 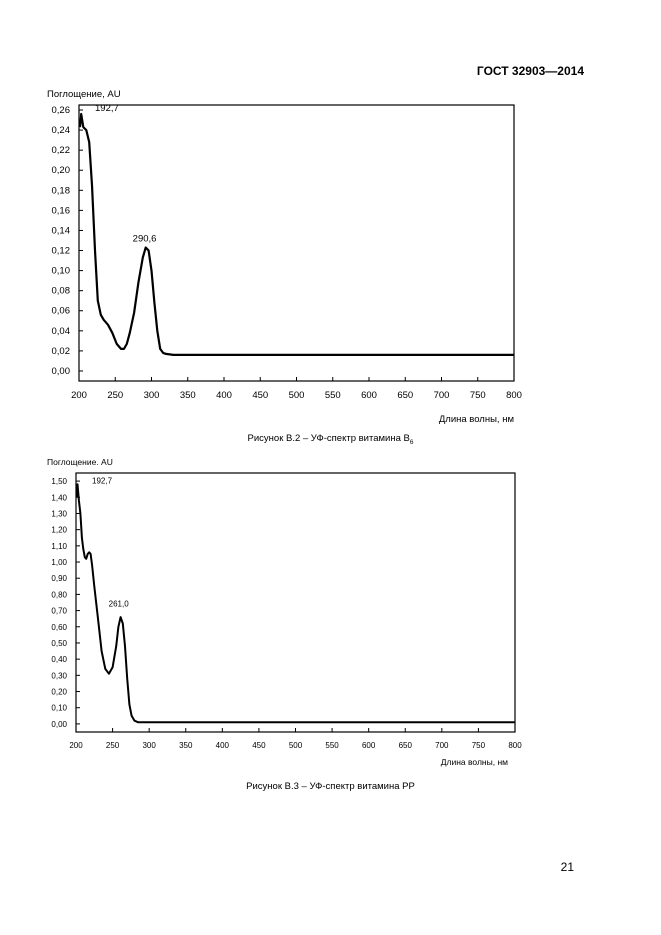 I want to click on y-tick-label: 0,22, so click(x=61, y=150).